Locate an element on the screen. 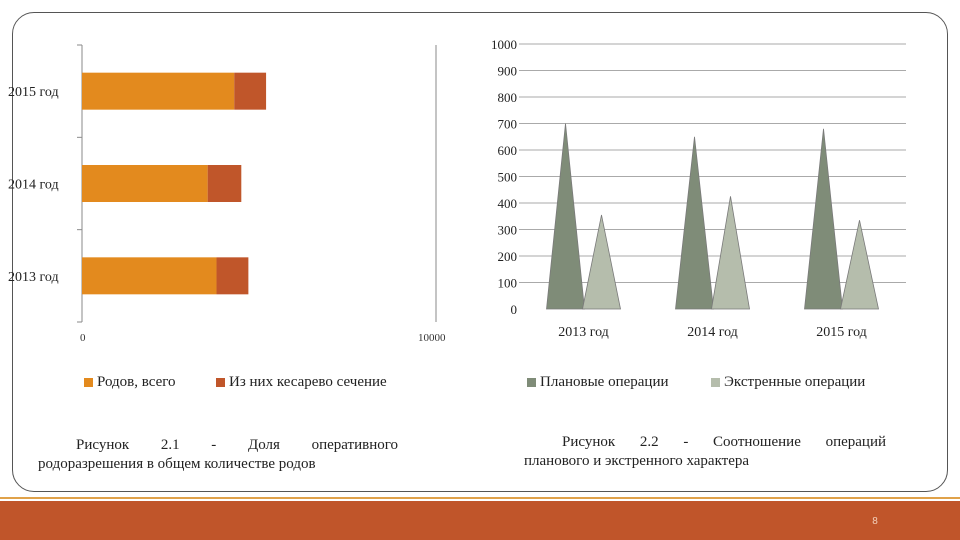  x-tick-label: 0 is located at coordinates (83, 338).